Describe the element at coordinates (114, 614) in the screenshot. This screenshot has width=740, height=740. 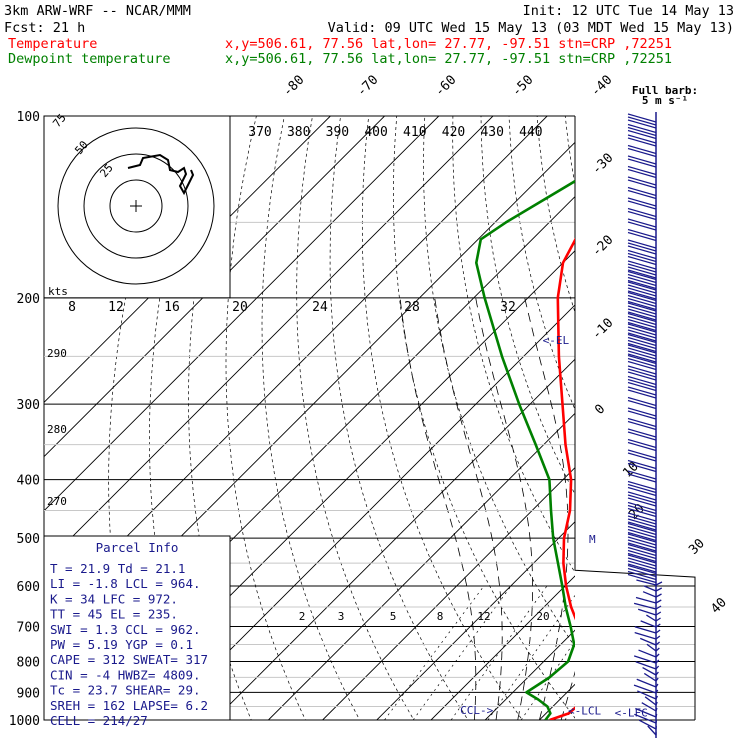
I see `parcel-info-row: TT = 45 EL = 235.` at that location.